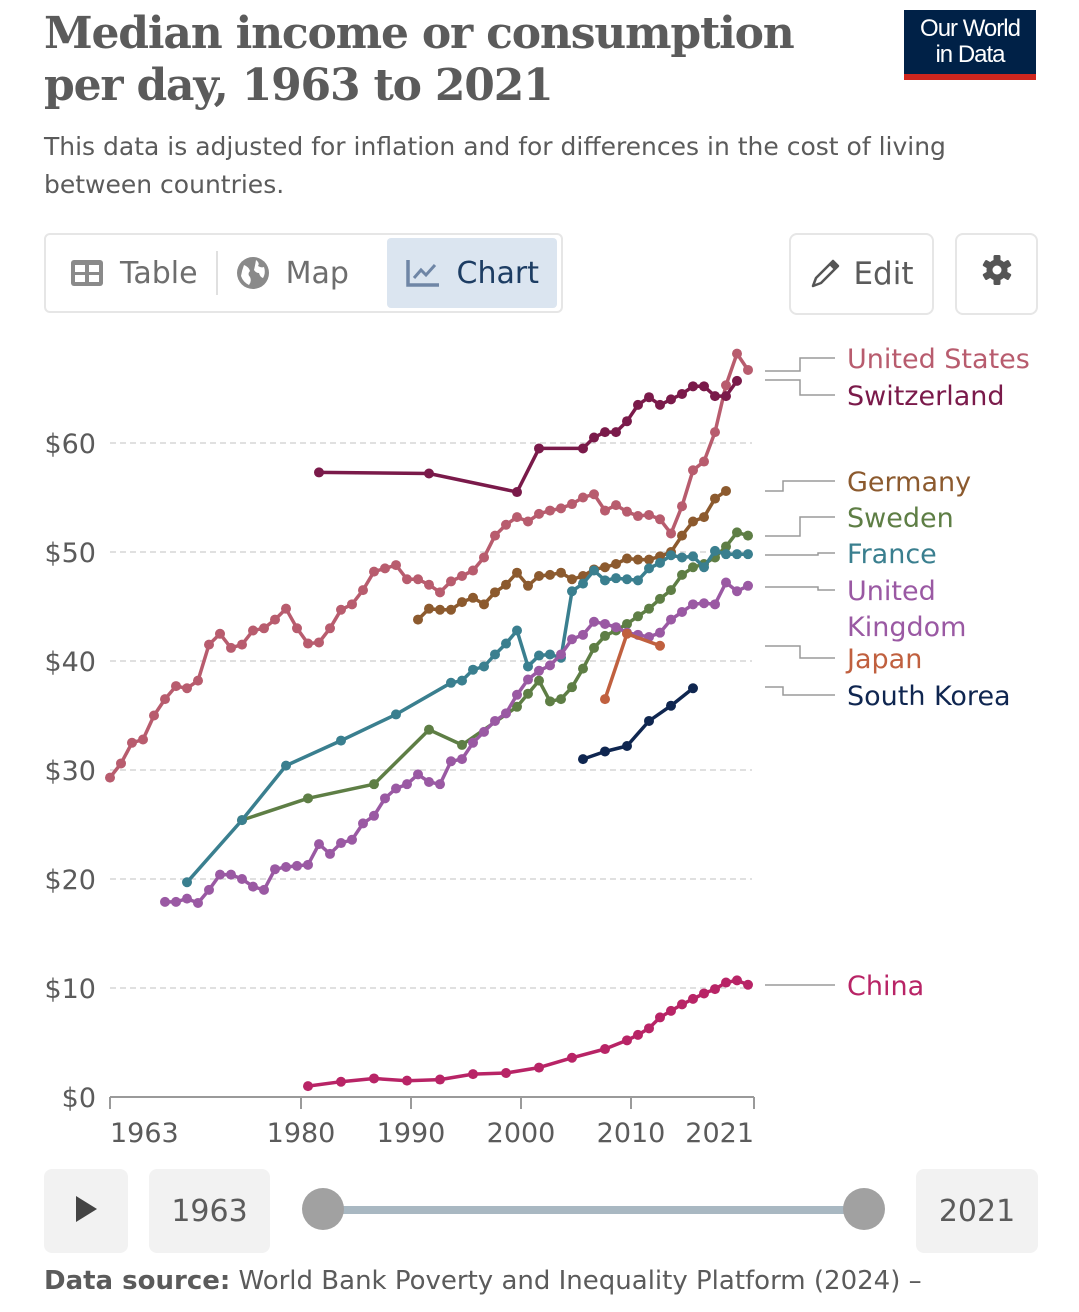 This screenshot has height=1312, width=1079. What do you see at coordinates (209, 1211) in the screenshot?
I see `start-year-box: 1963` at bounding box center [209, 1211].